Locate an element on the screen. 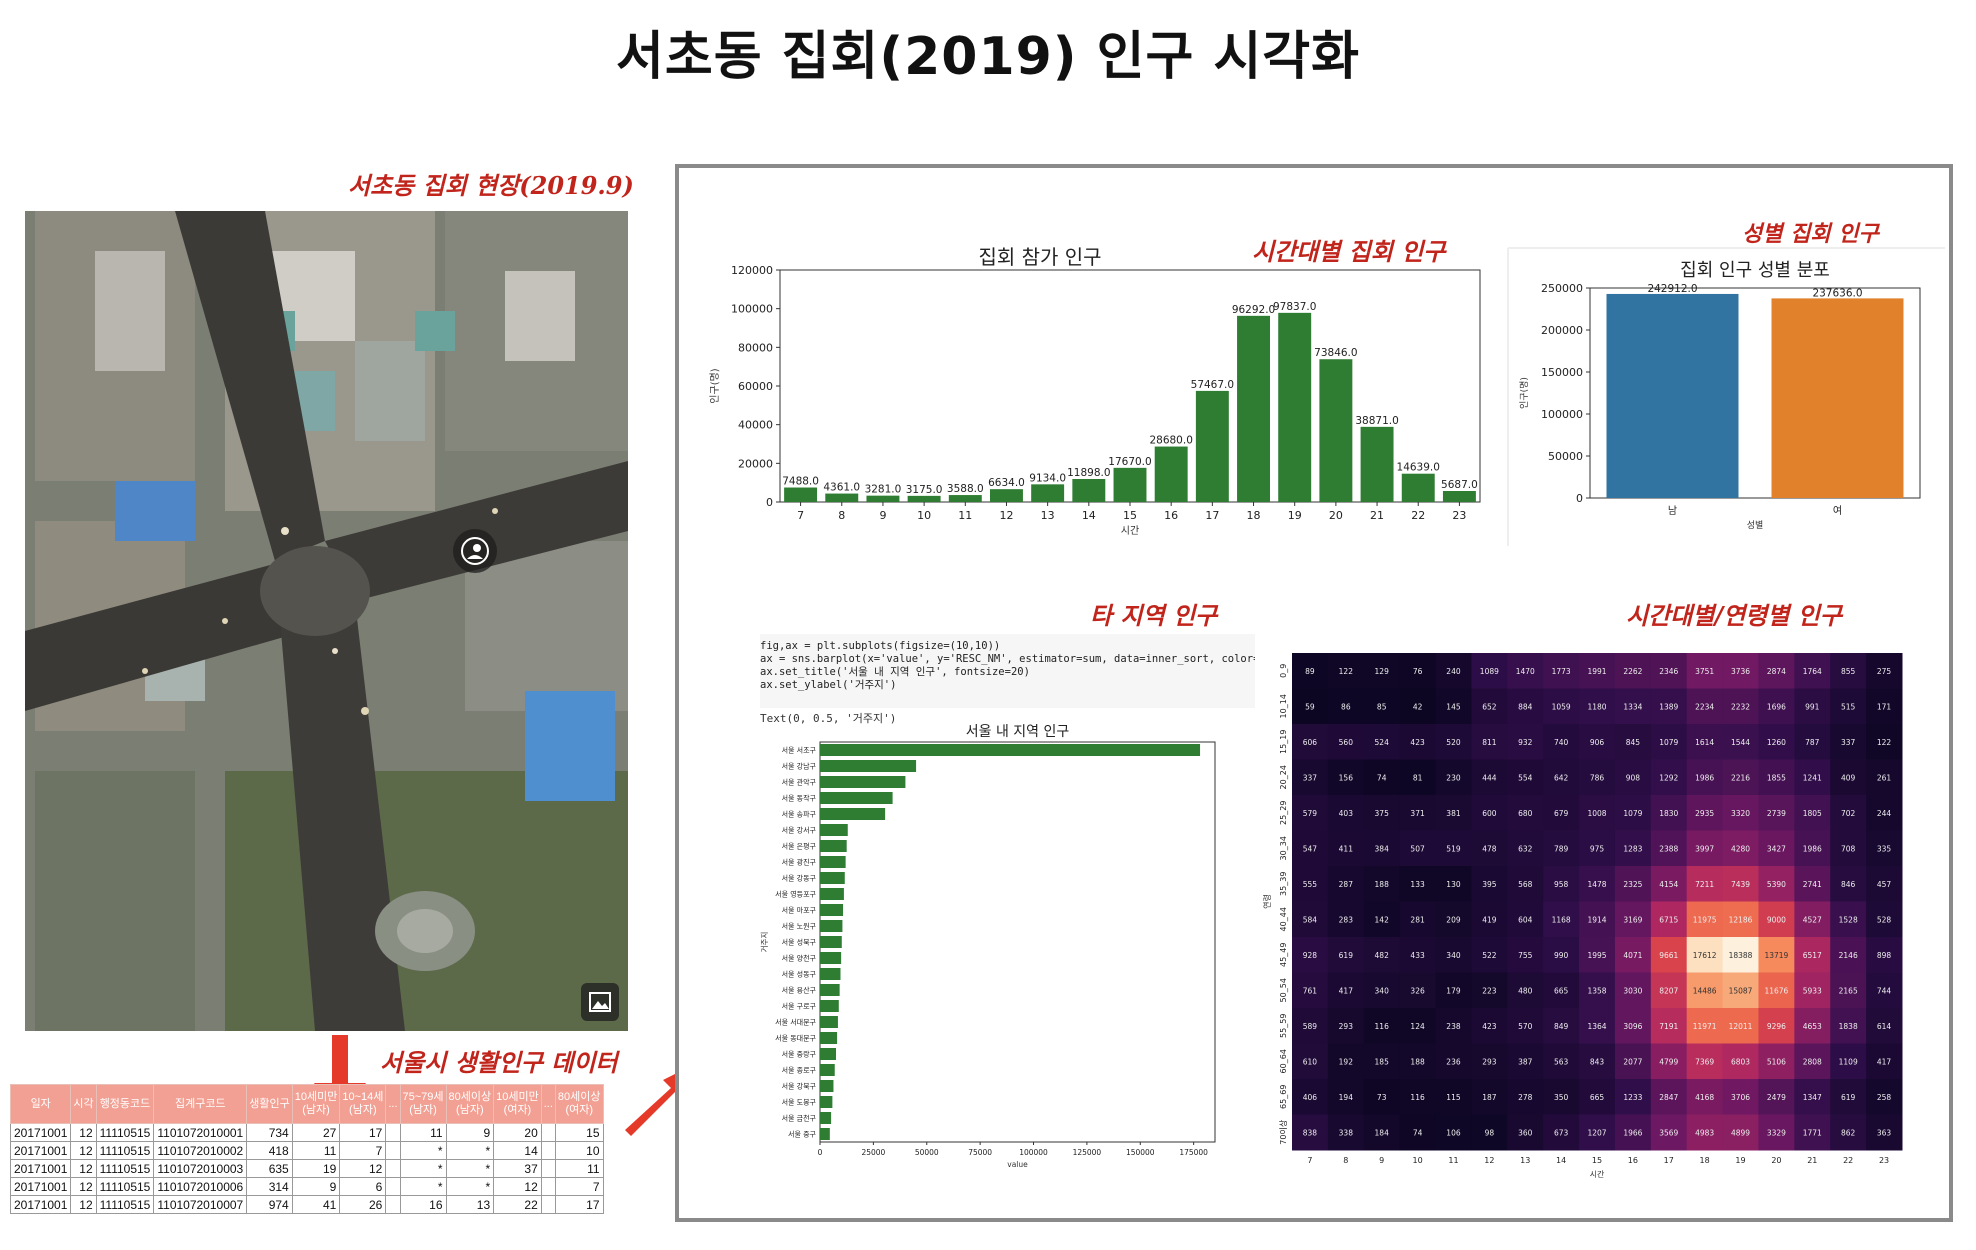  cell-label: 12011 is located at coordinates (1741, 1026).